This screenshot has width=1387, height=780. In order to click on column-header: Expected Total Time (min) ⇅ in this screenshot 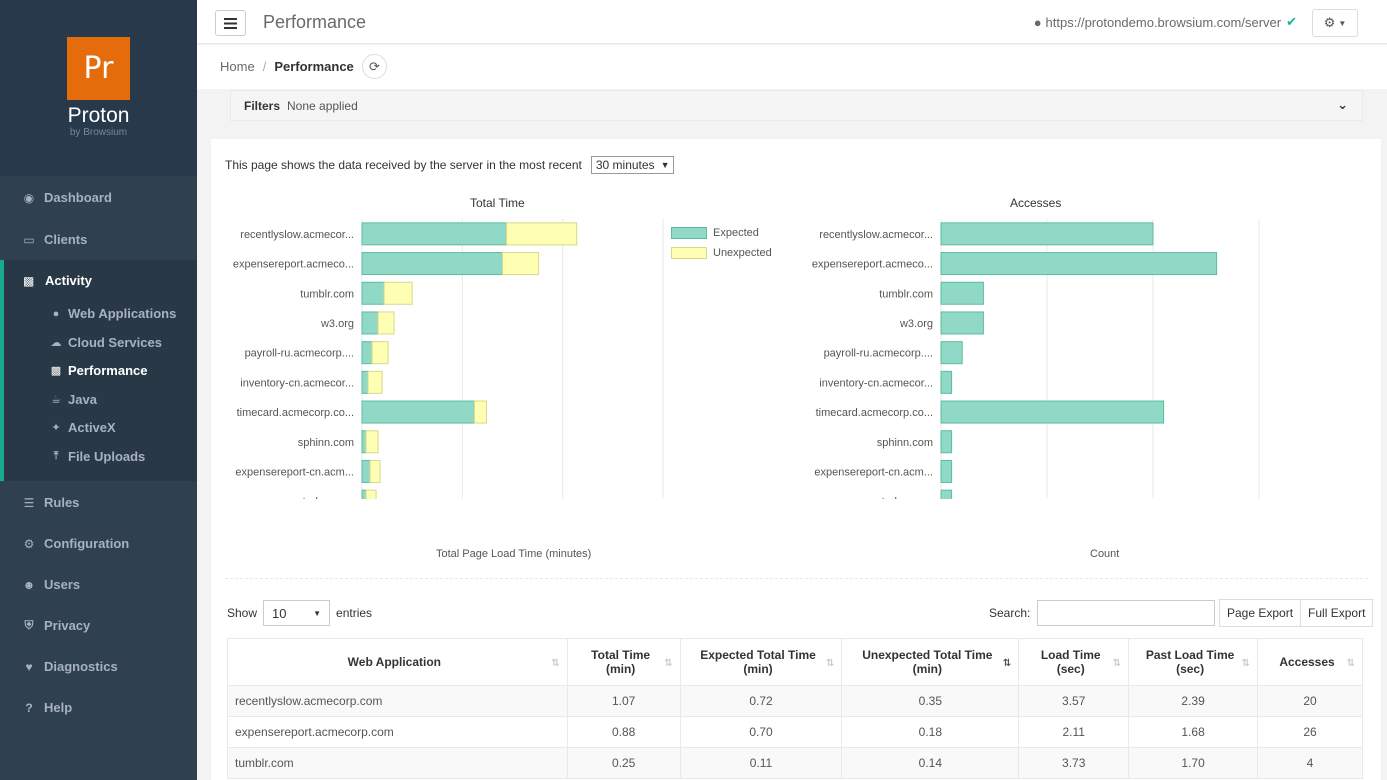, I will do `click(761, 662)`.